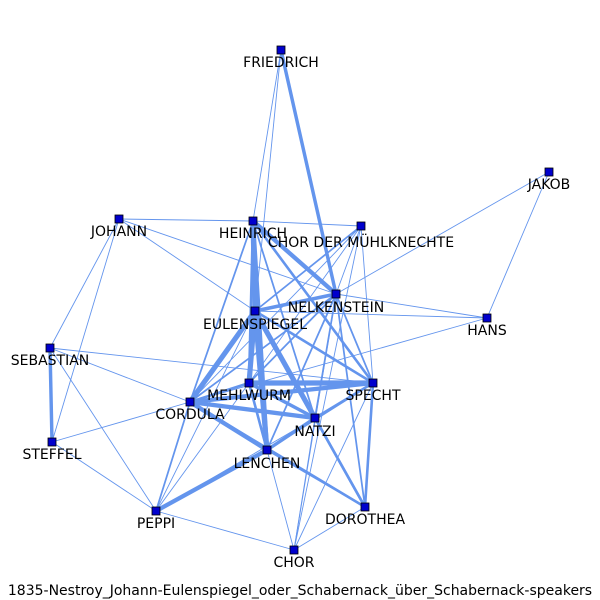 The image size is (600, 600). I want to click on edge-sebastian-specht, so click(211, 365).